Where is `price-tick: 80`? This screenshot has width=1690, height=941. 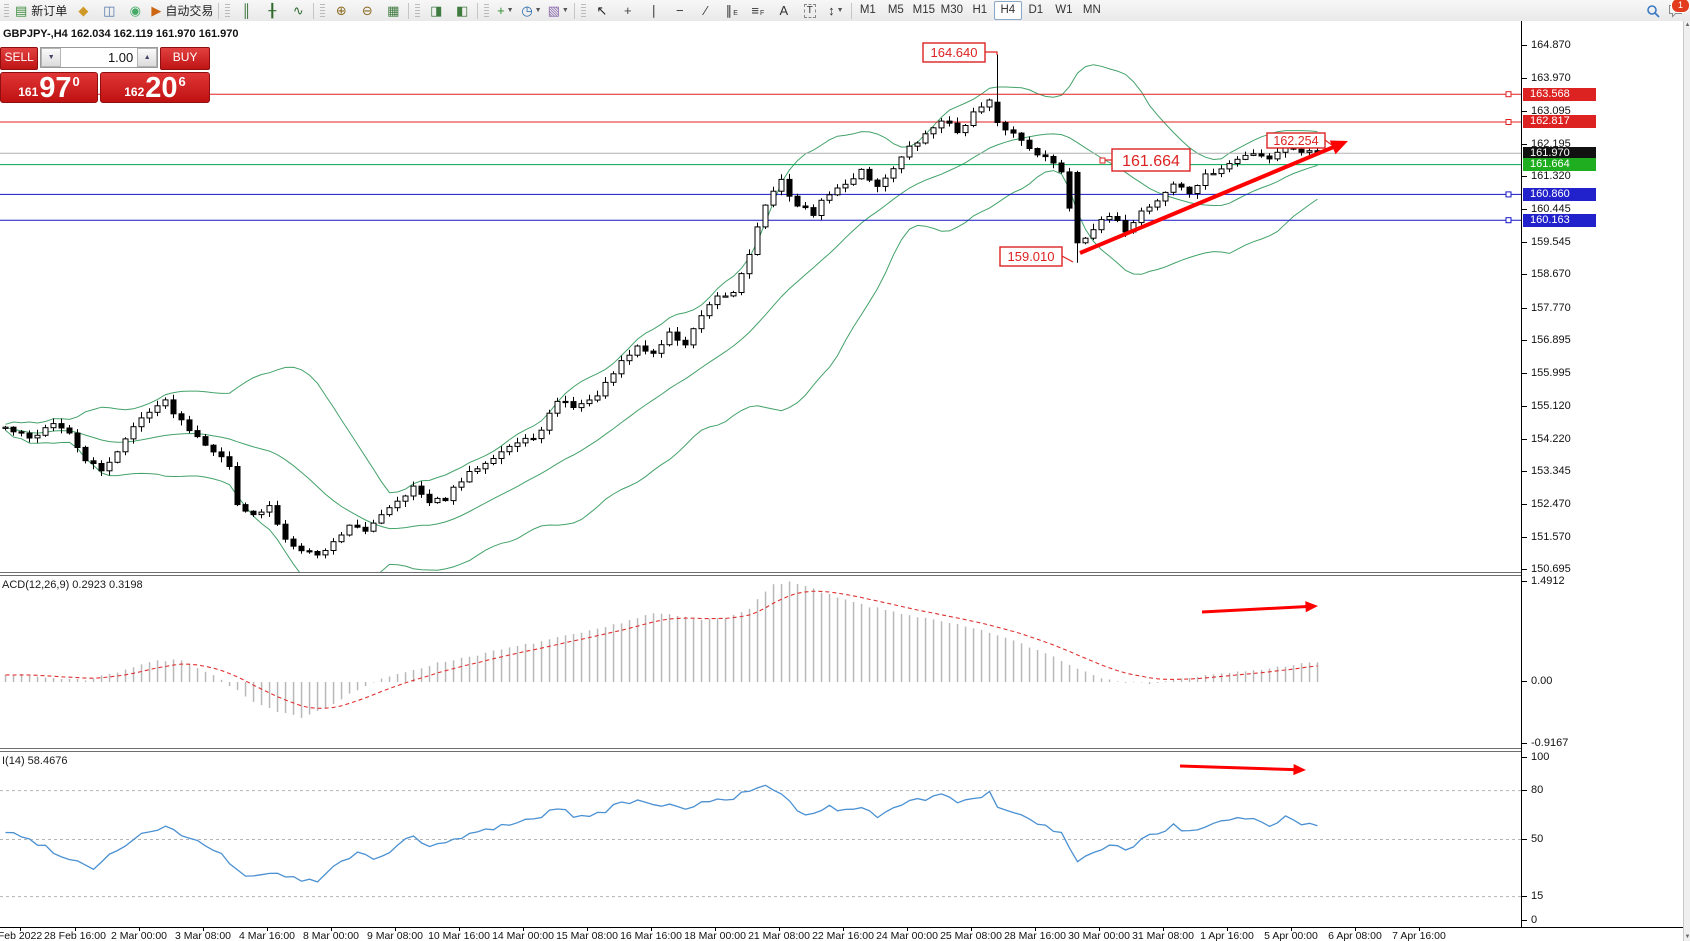 price-tick: 80 is located at coordinates (1532, 790).